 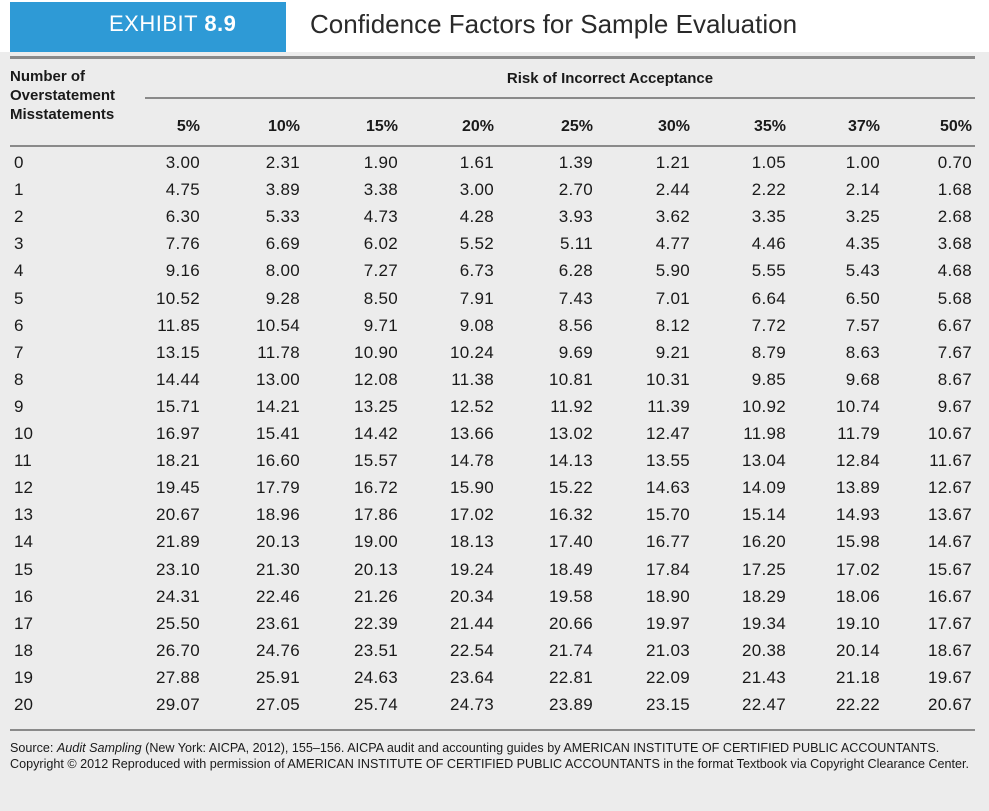 I want to click on confidence-factor-cell: 14.44, so click(x=177, y=379).